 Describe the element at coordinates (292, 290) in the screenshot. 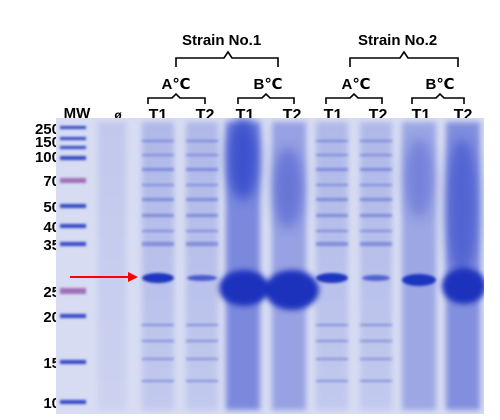

I see `band-s1-b-t2` at that location.